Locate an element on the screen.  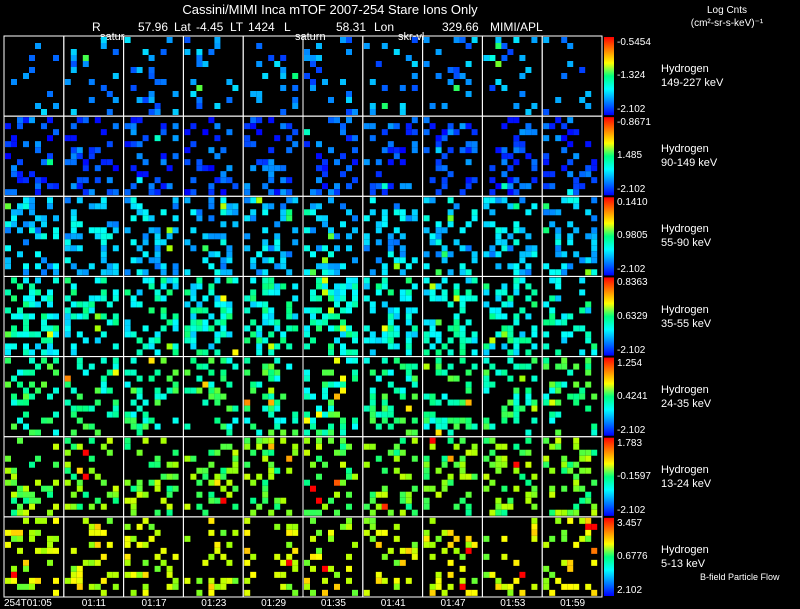
colorbar-tick-label: -0.8671 is located at coordinates (634, 123).